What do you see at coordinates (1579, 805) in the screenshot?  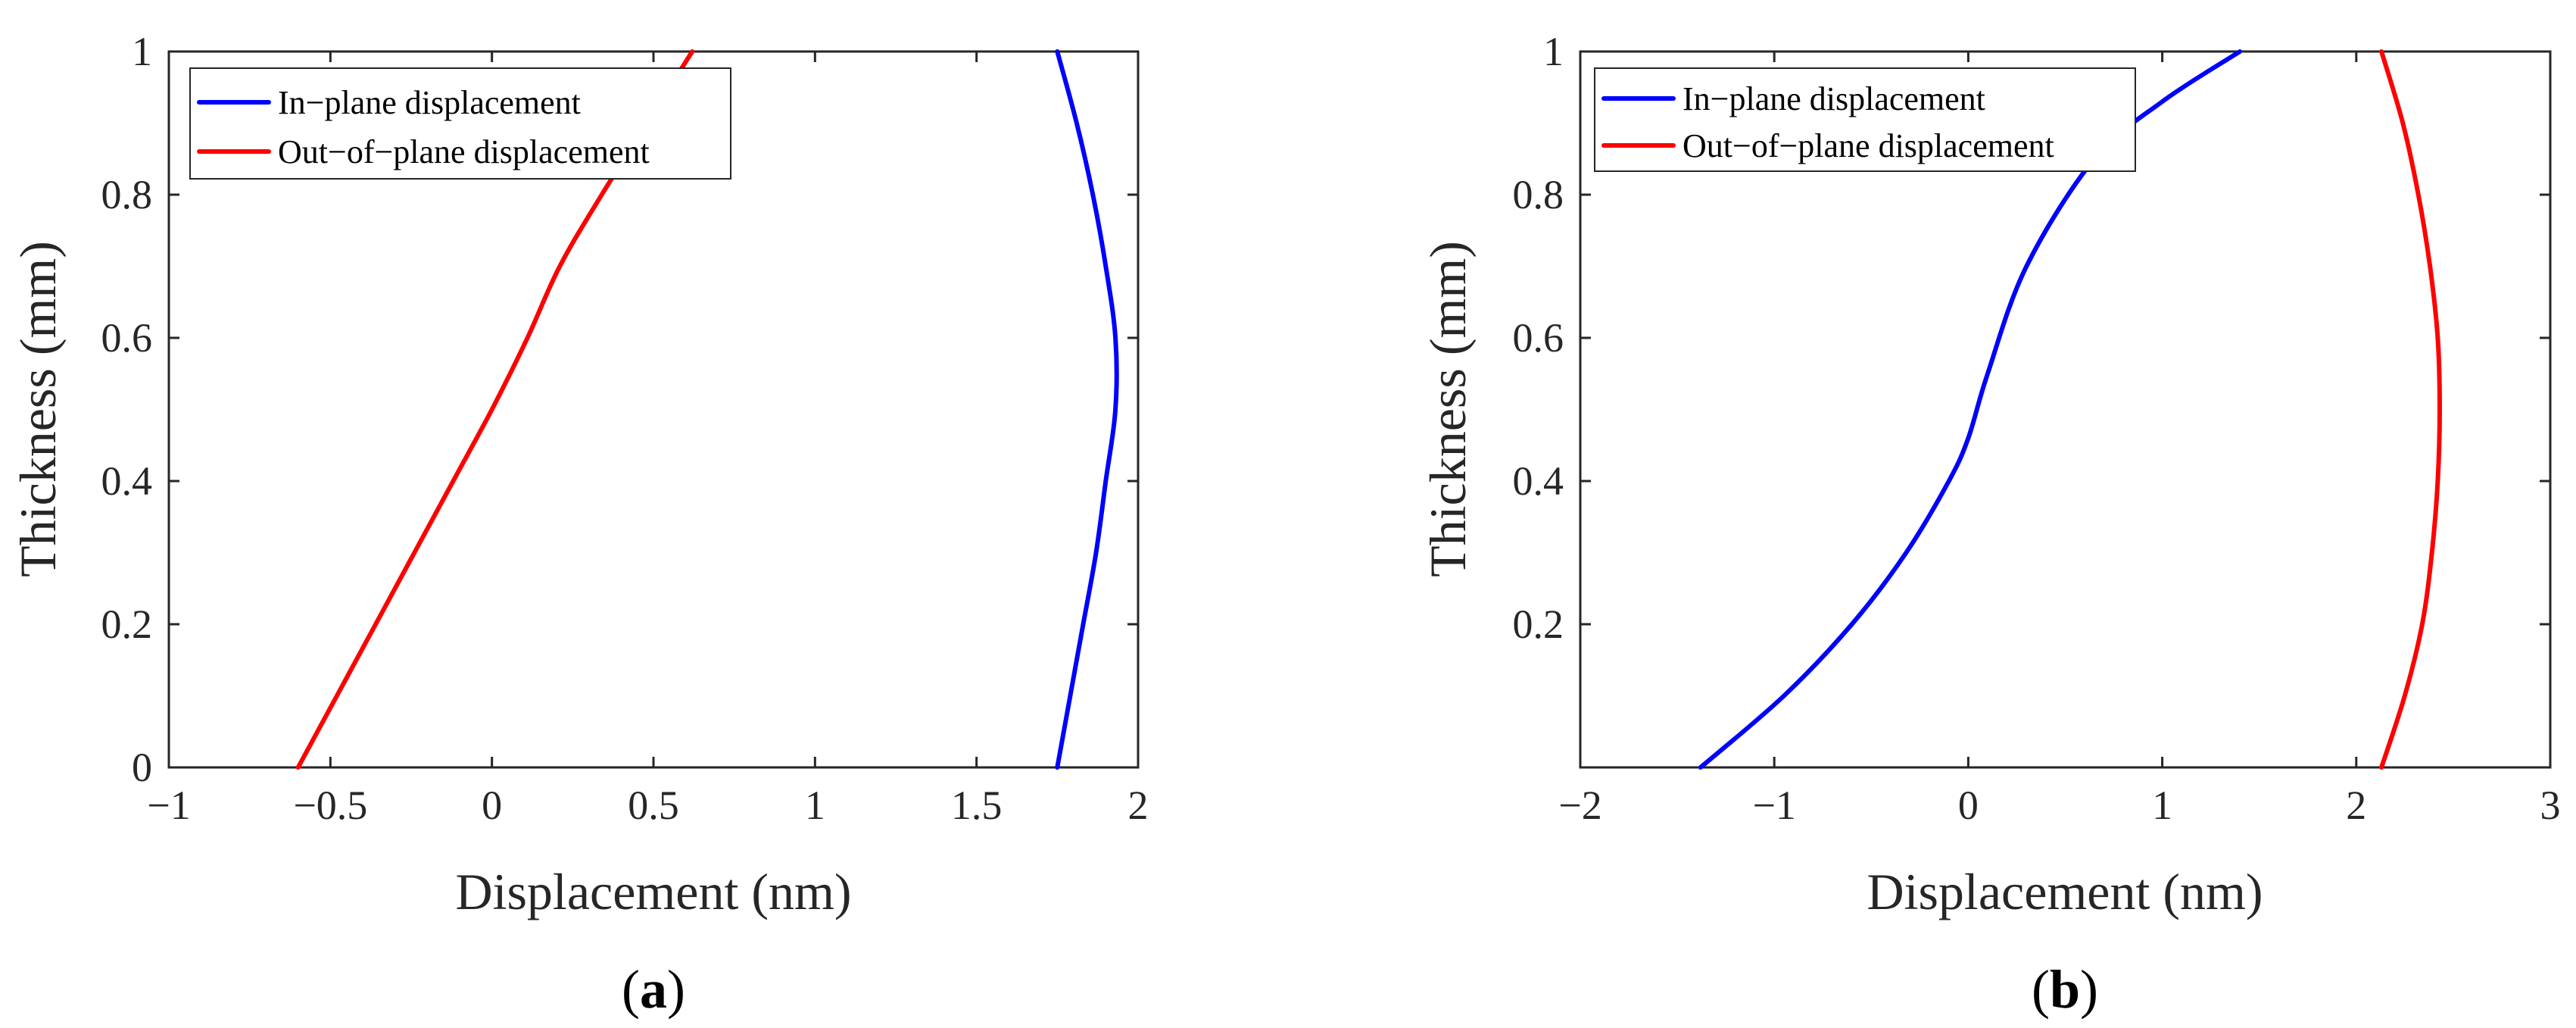 I see `x-tick-label: −2` at bounding box center [1579, 805].